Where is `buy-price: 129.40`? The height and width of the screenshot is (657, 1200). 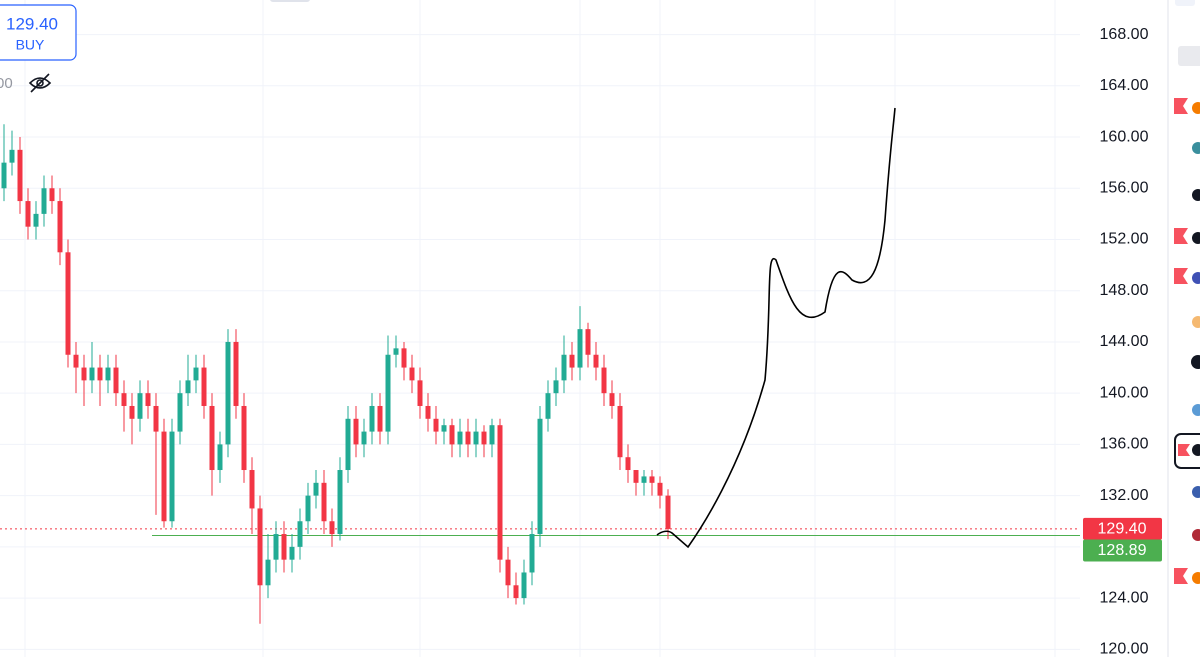
buy-price: 129.40 is located at coordinates (32, 23).